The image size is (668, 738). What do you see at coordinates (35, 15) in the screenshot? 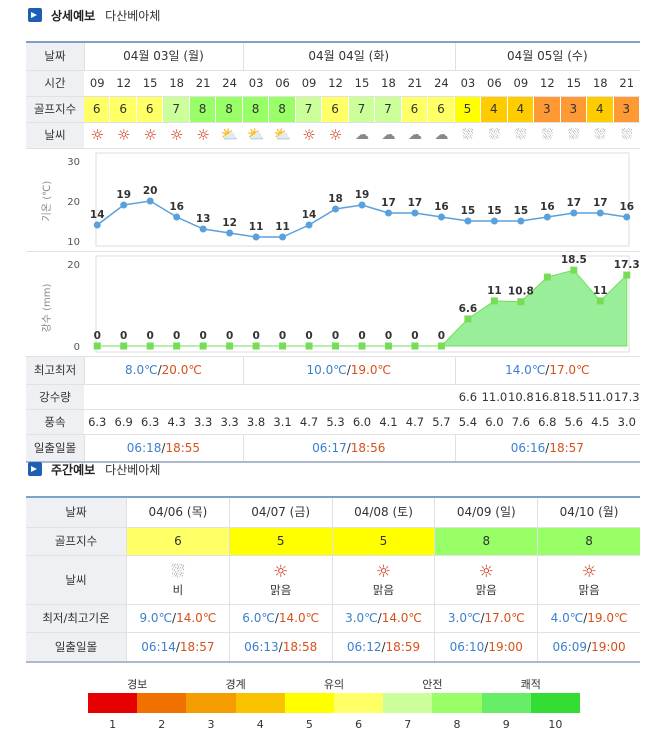
I see `section-arrow-icon` at bounding box center [35, 15].